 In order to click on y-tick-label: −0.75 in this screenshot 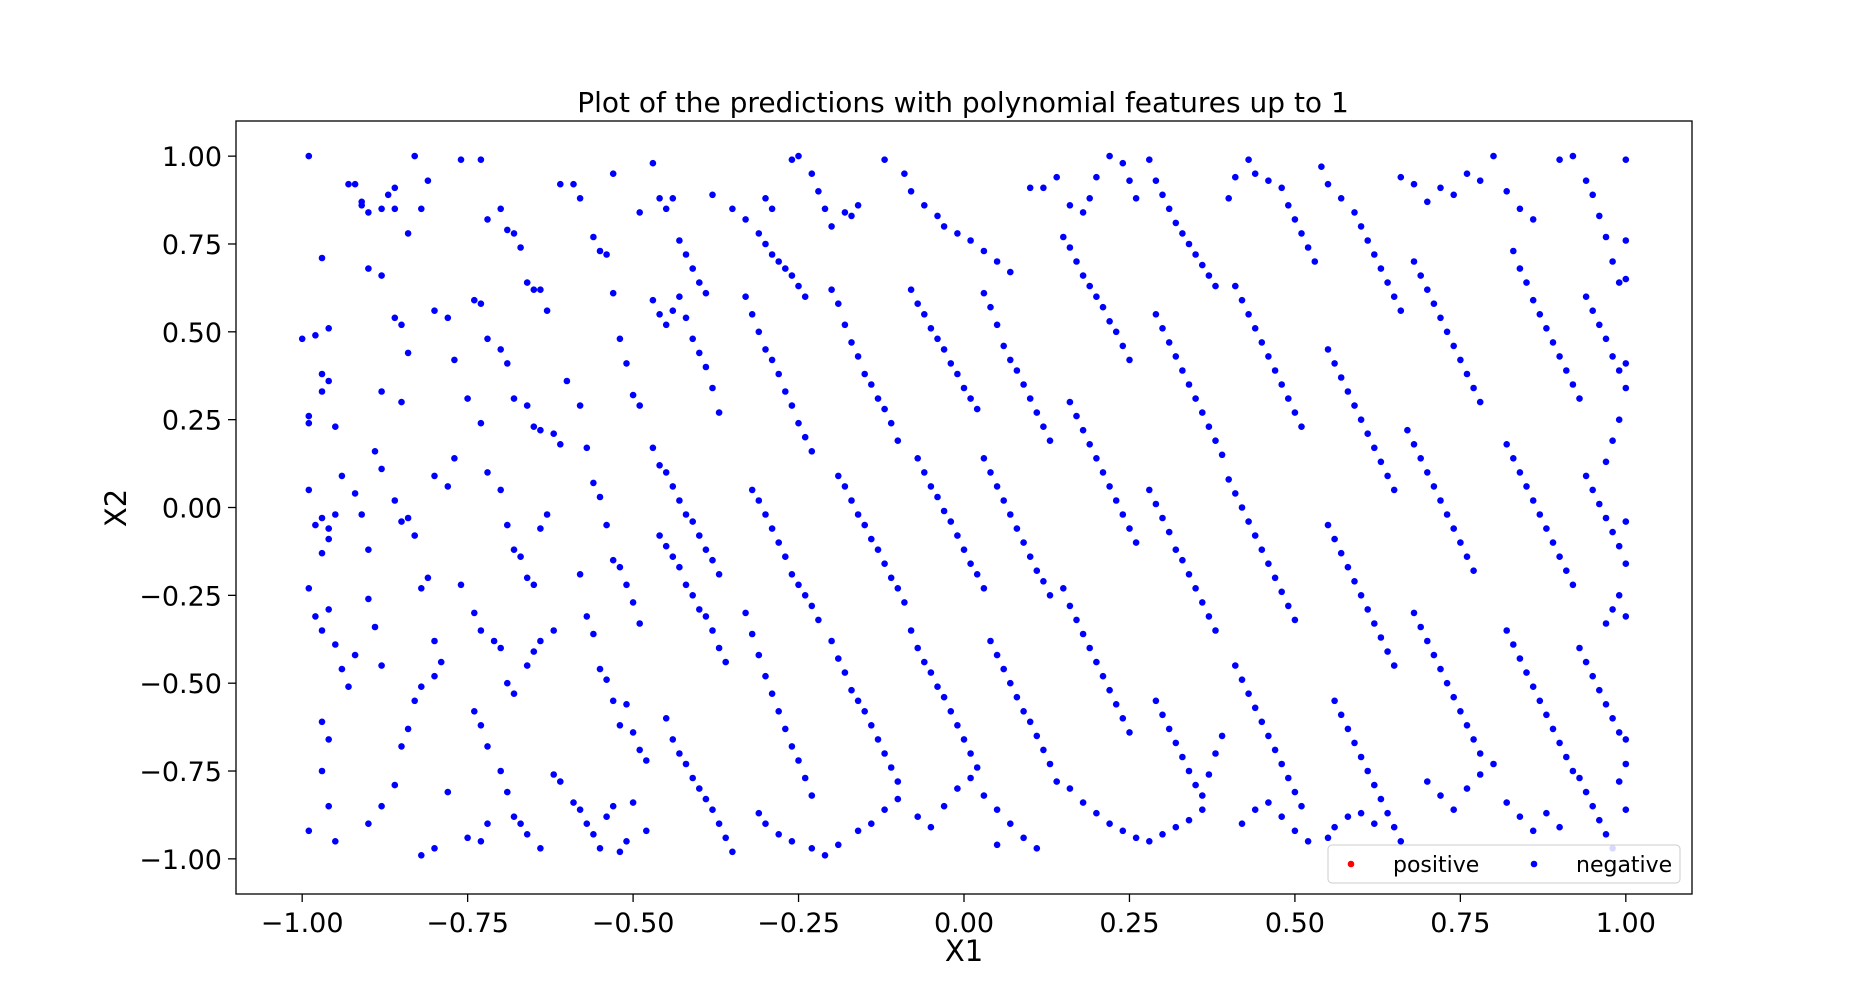, I will do `click(180, 772)`.